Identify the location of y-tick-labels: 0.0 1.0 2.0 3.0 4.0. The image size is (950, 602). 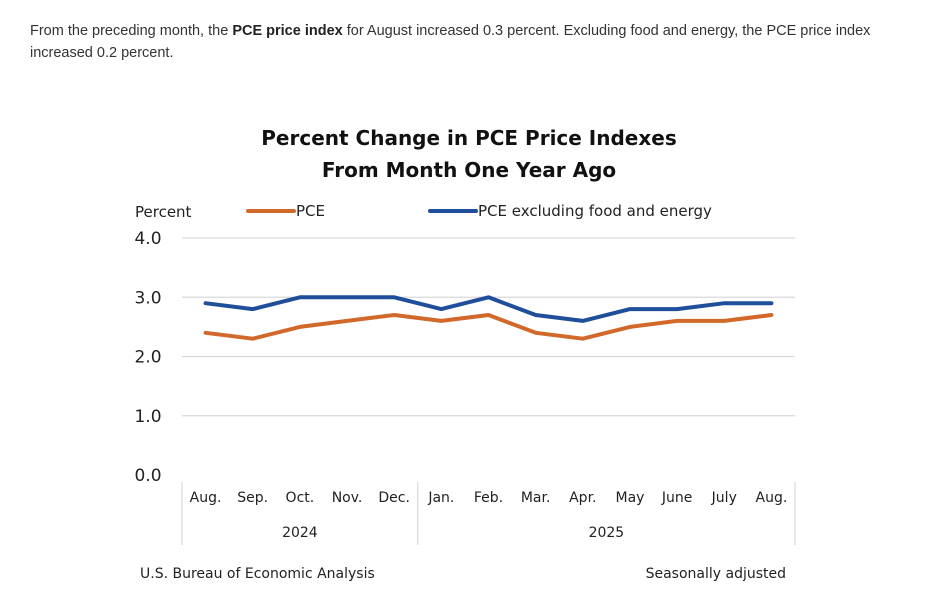
(147, 357).